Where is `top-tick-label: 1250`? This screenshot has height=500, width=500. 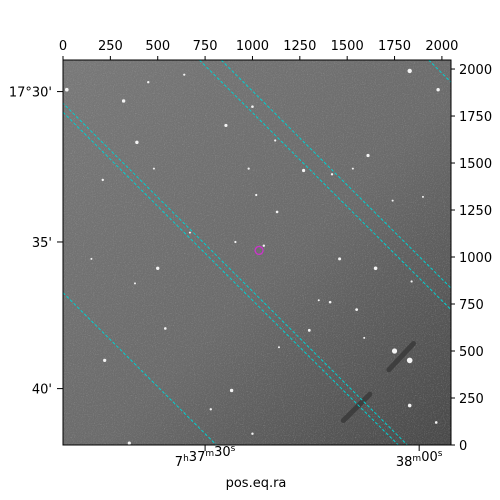 top-tick-label: 1250 is located at coordinates (299, 46).